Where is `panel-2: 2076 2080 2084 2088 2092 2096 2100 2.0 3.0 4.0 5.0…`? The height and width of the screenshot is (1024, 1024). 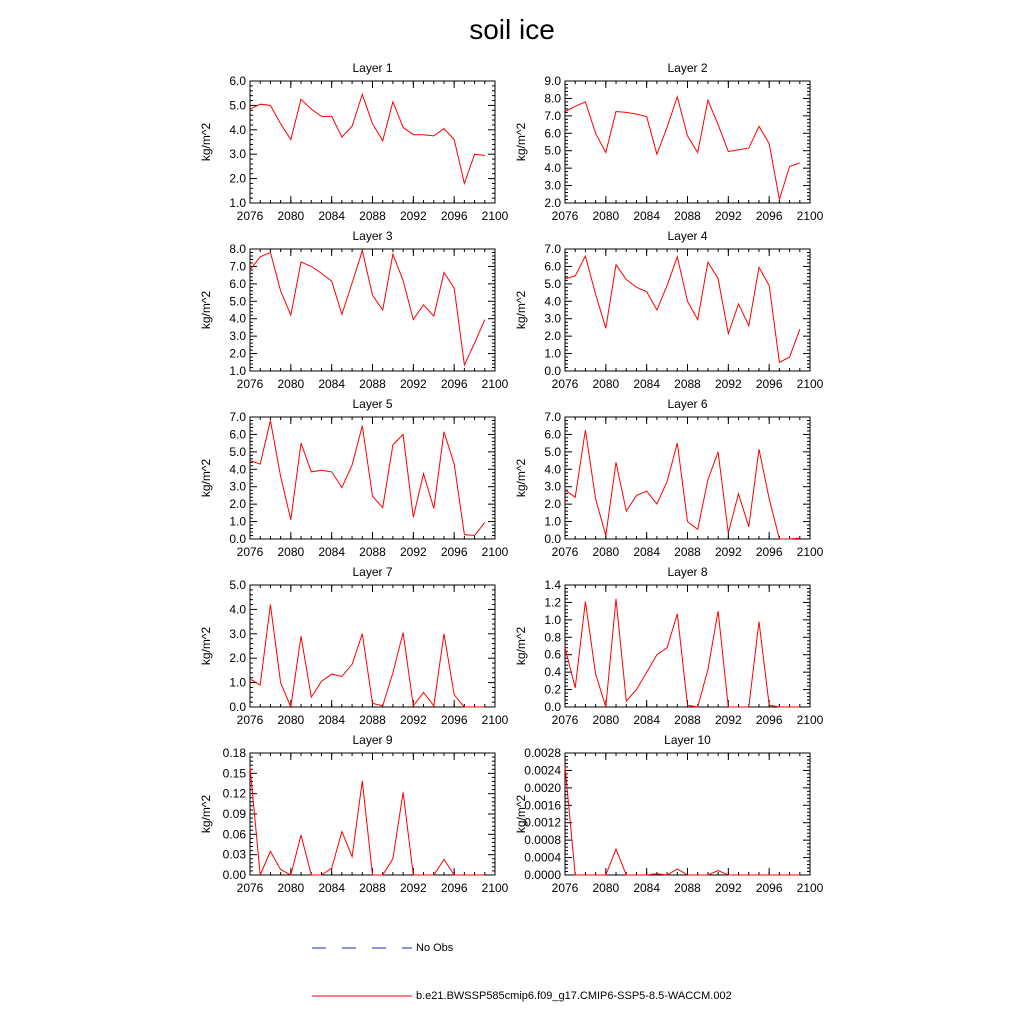 panel-2: 2076 2080 2084 2088 2092 2096 2100 2.0 3.0 4.0 5.0… is located at coordinates (669, 142).